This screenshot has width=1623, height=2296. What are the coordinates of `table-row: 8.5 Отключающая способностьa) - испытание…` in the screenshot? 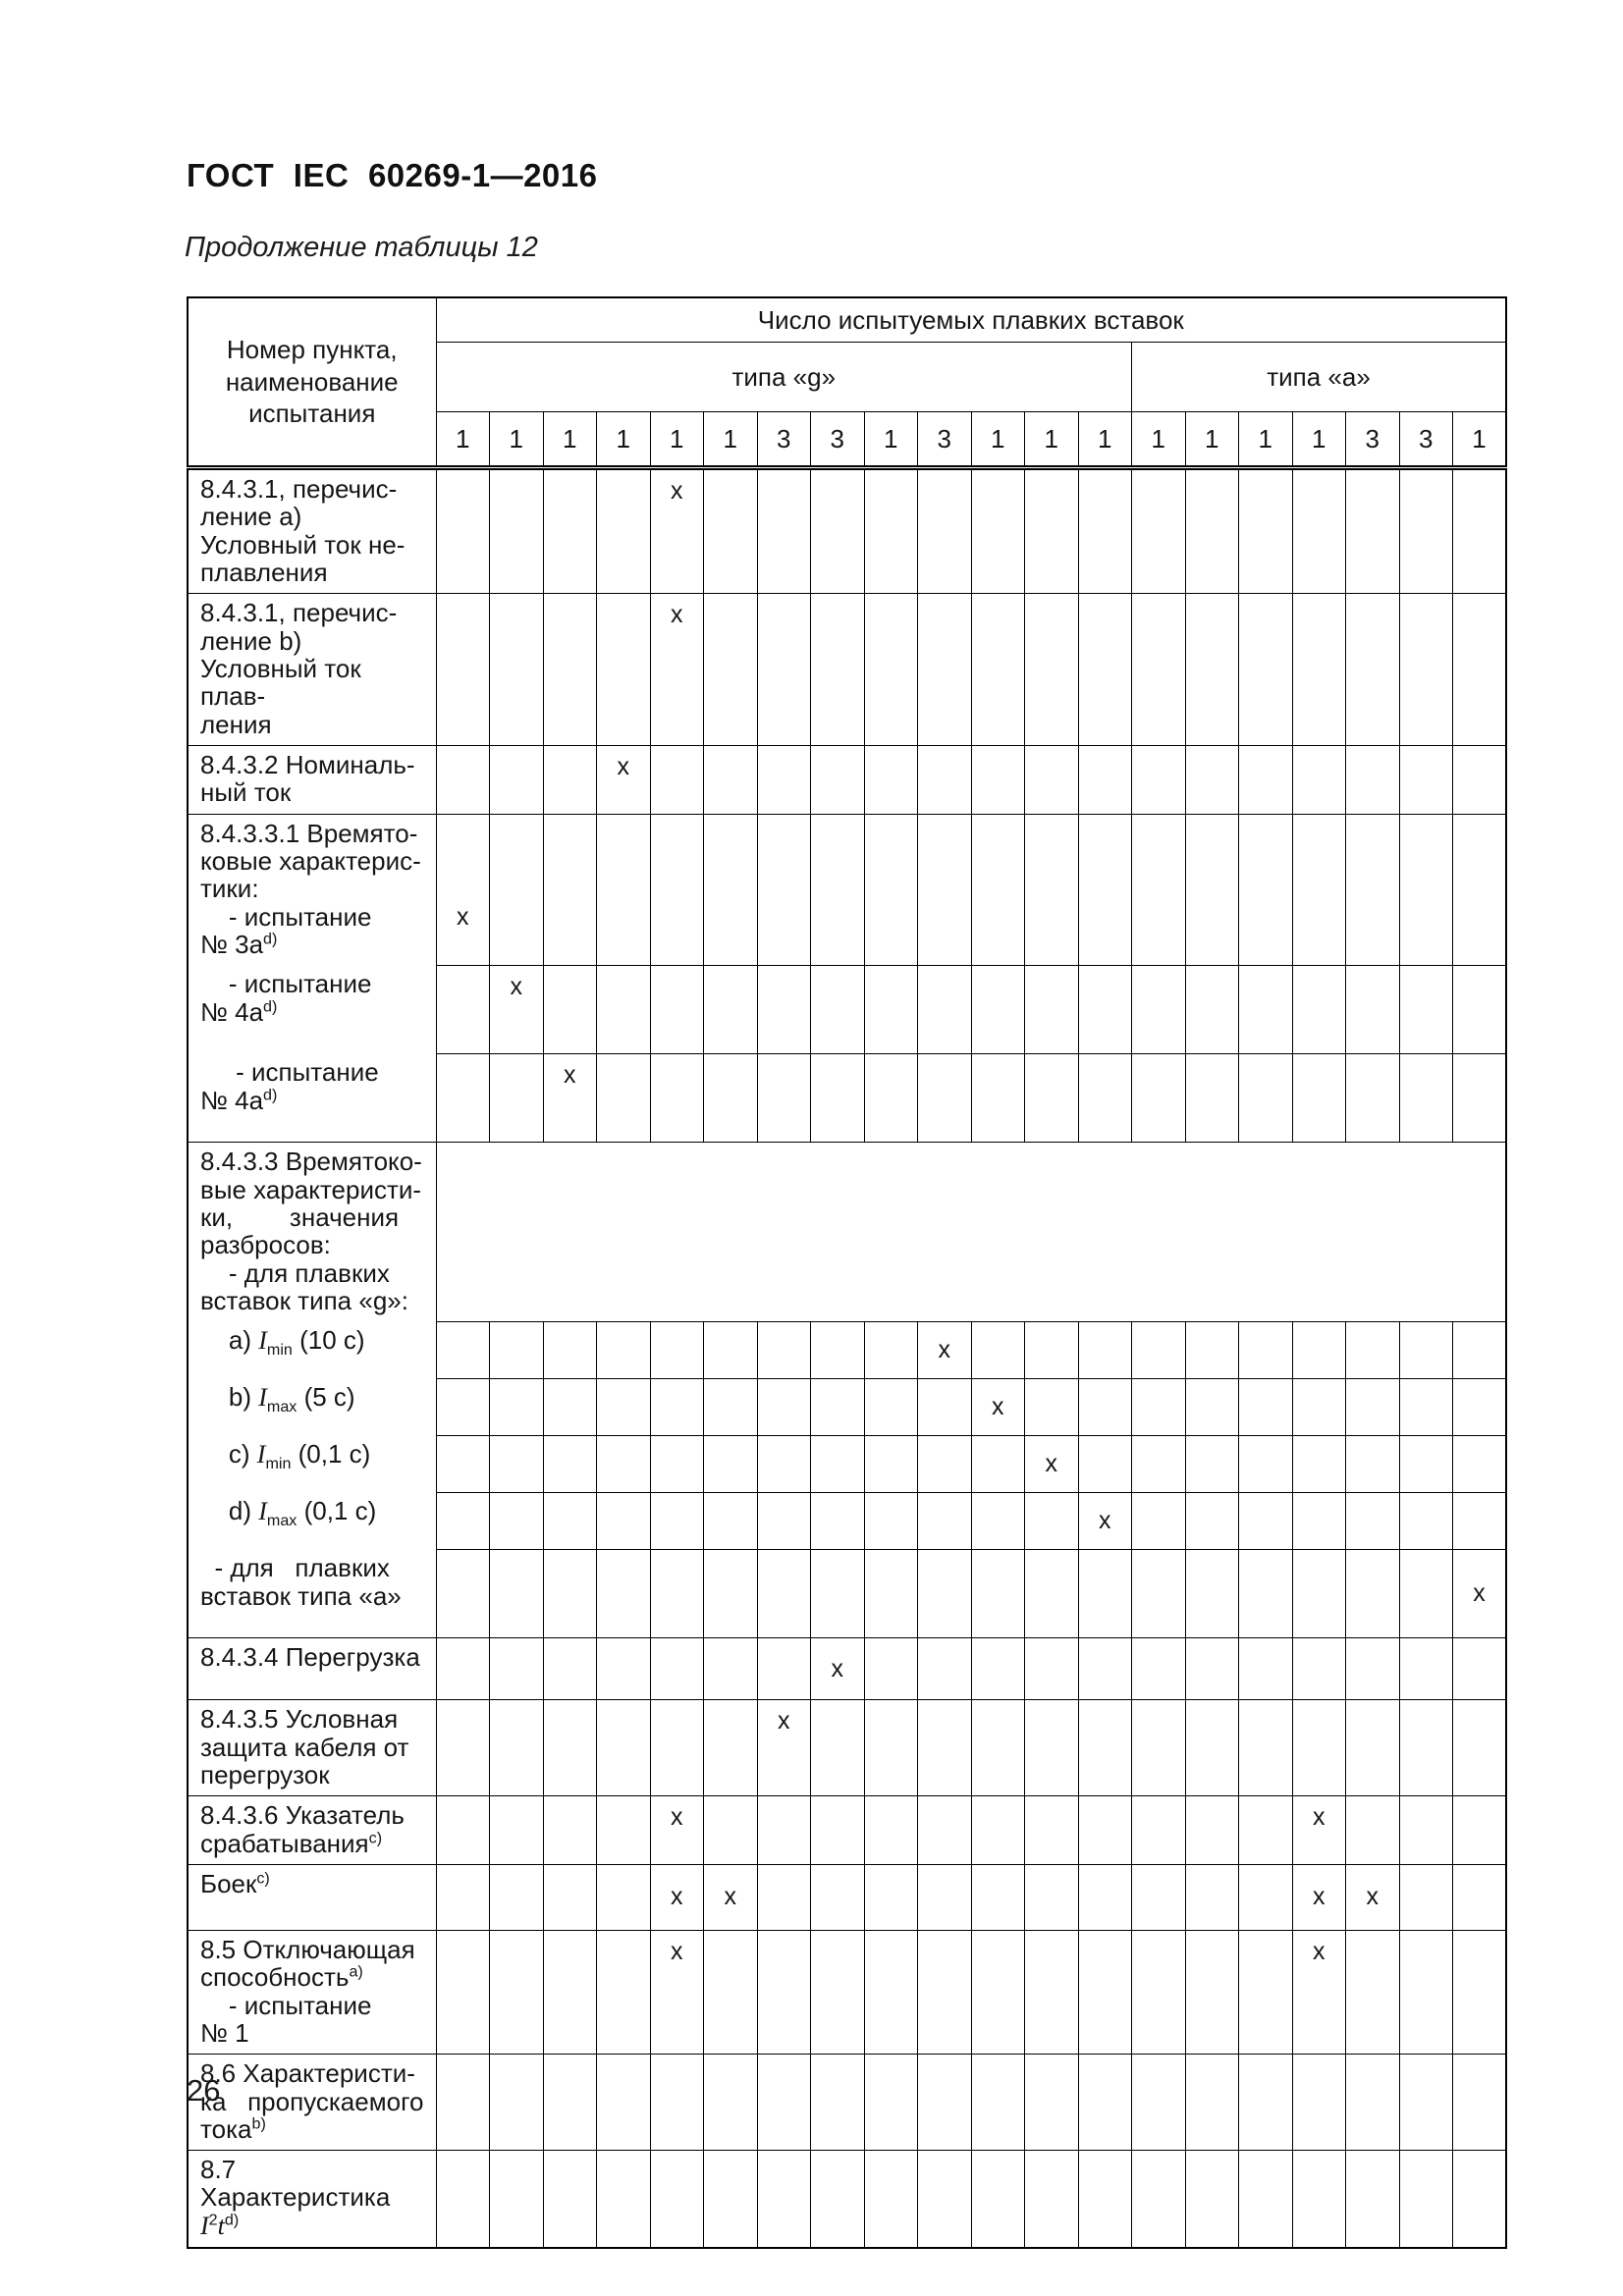 It's located at (847, 1992).